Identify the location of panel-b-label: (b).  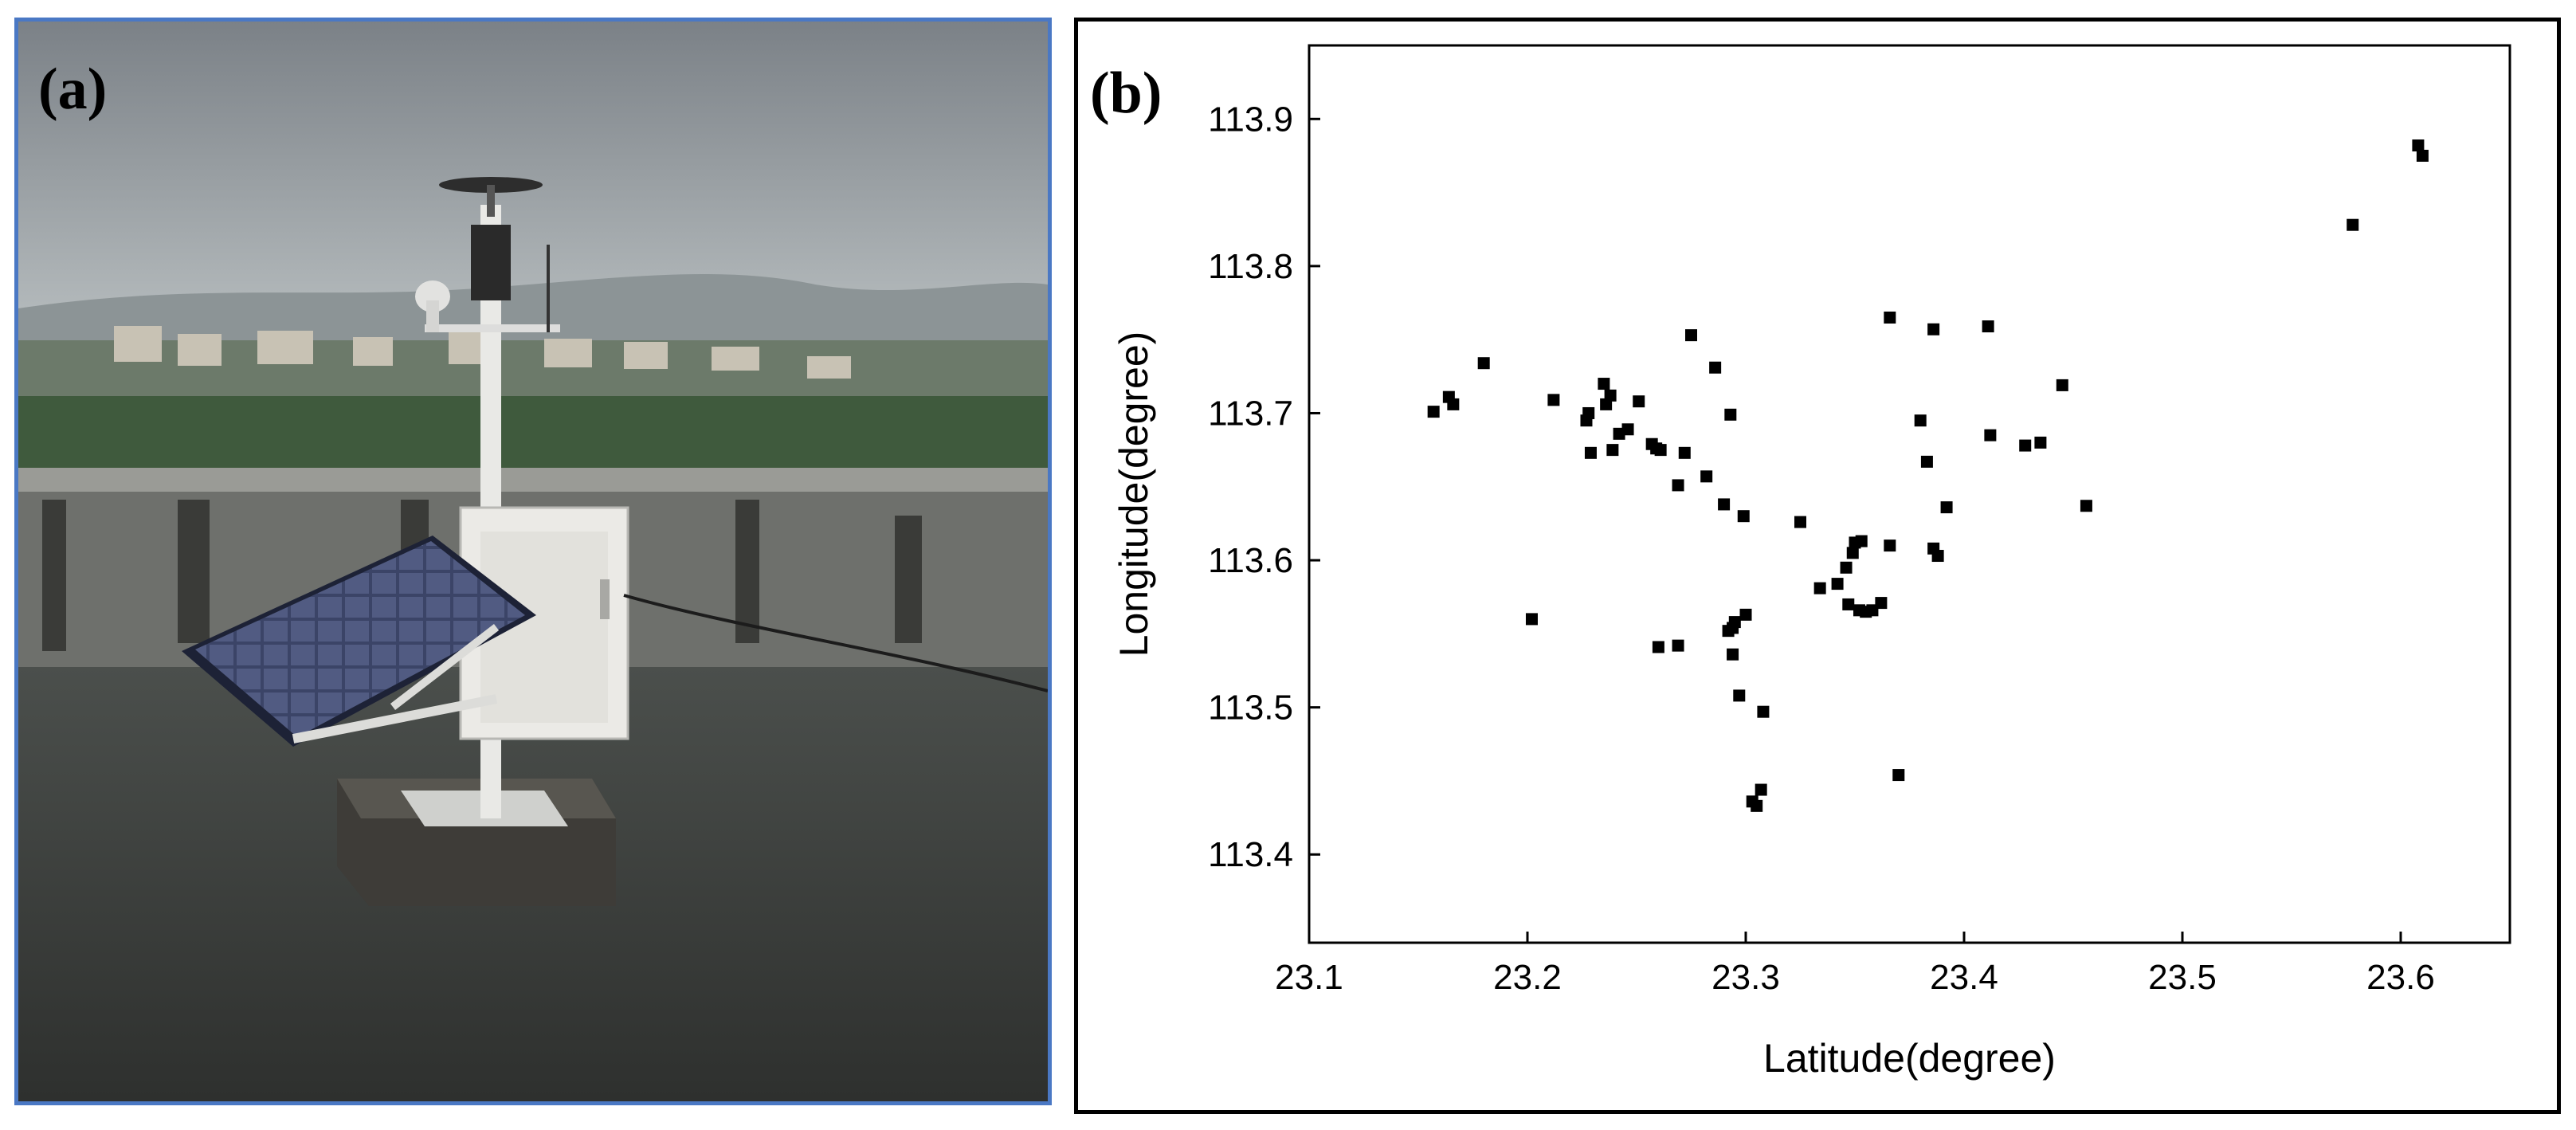
(1126, 93).